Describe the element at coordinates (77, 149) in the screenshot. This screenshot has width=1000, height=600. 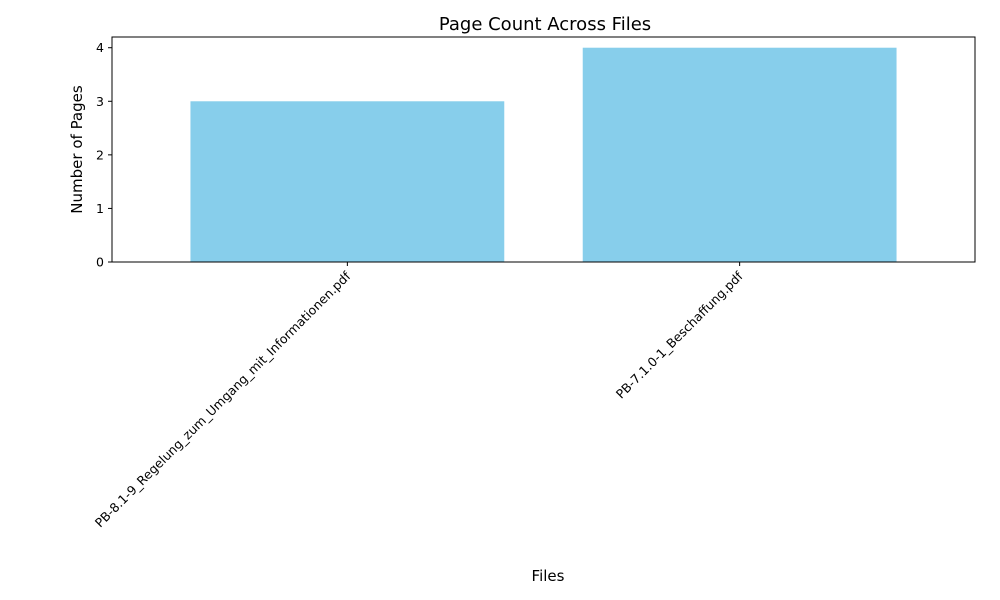
I see `y-axis-label: Number of Pages` at that location.